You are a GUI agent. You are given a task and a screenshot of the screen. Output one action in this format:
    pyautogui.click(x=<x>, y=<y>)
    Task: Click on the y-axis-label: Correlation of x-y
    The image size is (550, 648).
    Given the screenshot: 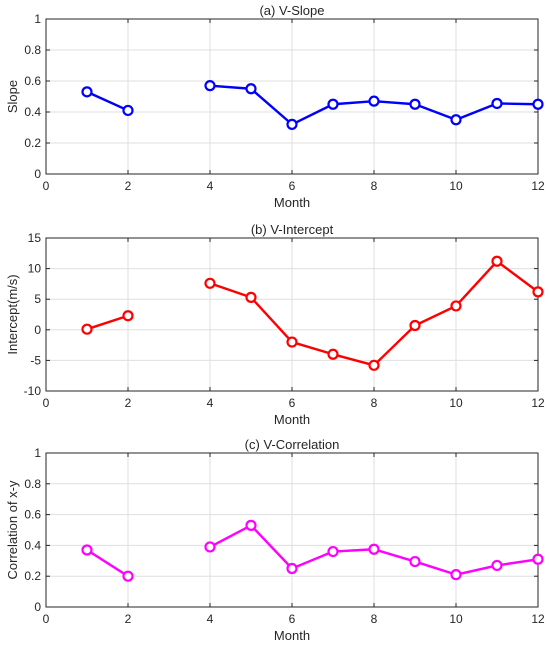 What is the action you would take?
    pyautogui.click(x=12, y=529)
    